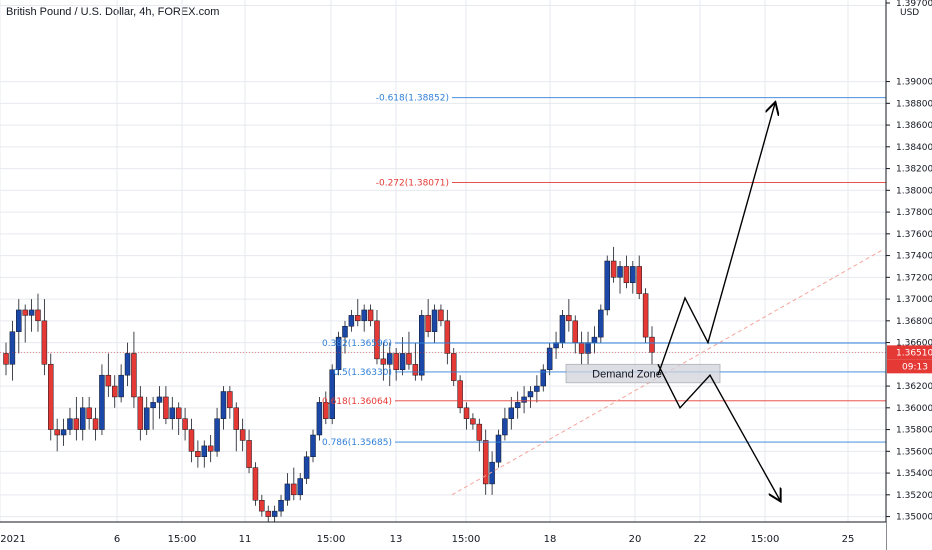  What do you see at coordinates (914, 148) in the screenshot?
I see `price-axis-label: 1.38400` at bounding box center [914, 148].